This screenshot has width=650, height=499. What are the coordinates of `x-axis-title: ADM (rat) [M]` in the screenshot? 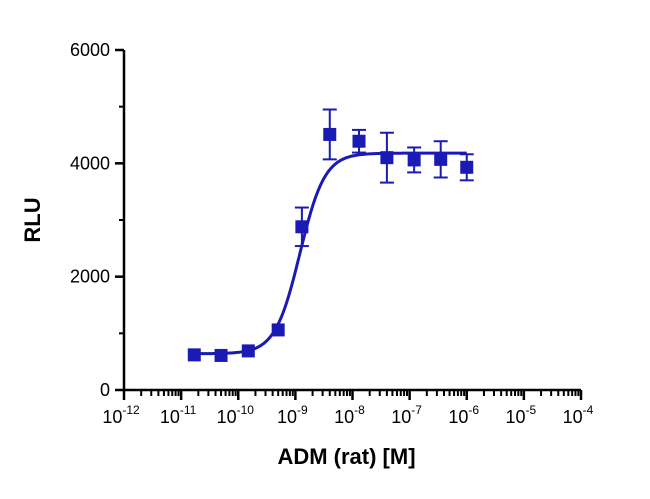 It's located at (346, 456).